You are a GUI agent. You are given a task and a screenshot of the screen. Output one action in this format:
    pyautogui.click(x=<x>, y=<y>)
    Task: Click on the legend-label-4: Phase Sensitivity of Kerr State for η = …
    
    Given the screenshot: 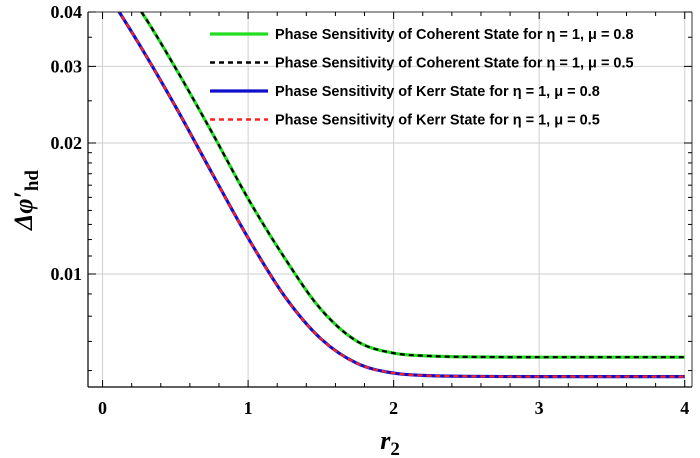 What is the action you would take?
    pyautogui.click(x=437, y=121)
    